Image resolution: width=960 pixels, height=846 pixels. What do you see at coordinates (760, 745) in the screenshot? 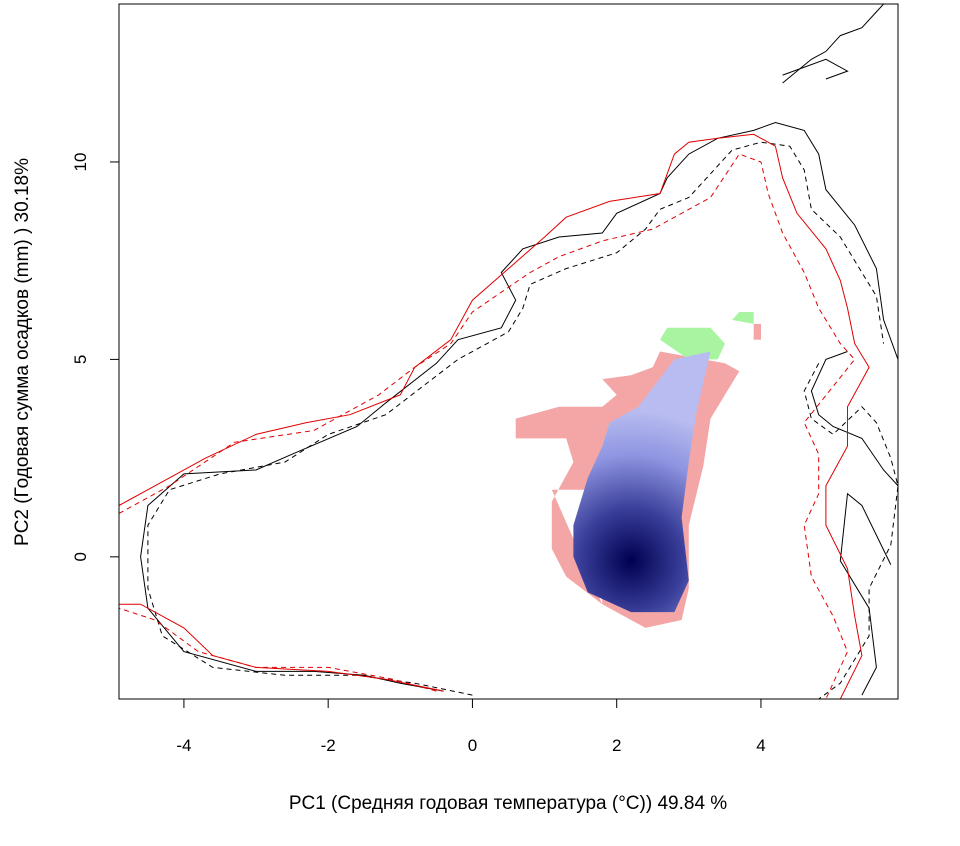
I see `x-tick-label: 4` at bounding box center [760, 745].